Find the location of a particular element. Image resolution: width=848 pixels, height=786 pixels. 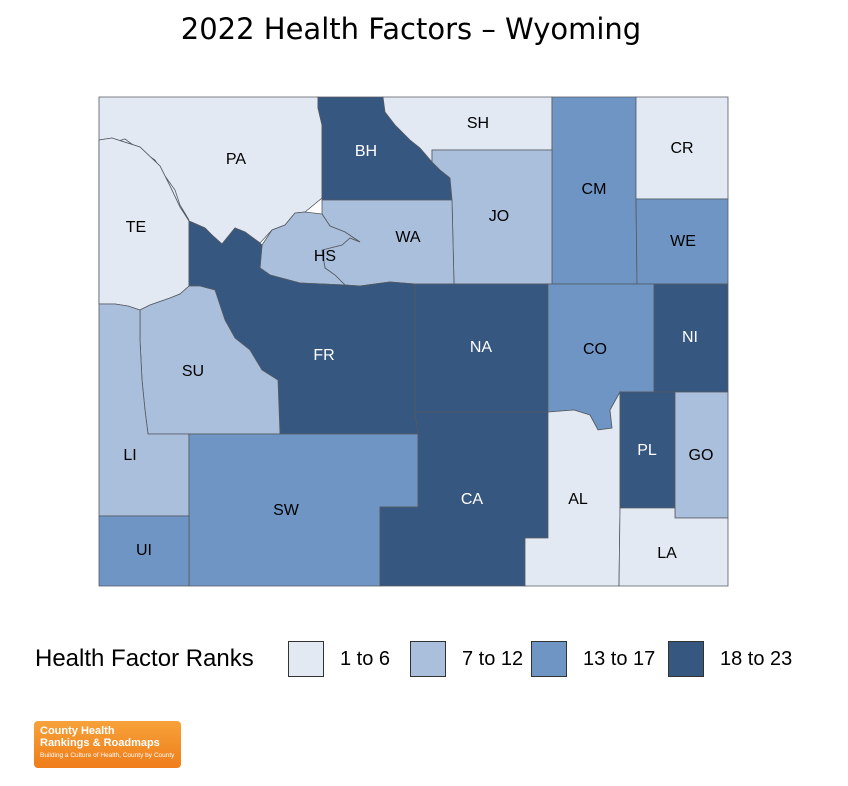

legend-item-7-to-12: 7 to 12 is located at coordinates (466, 659).